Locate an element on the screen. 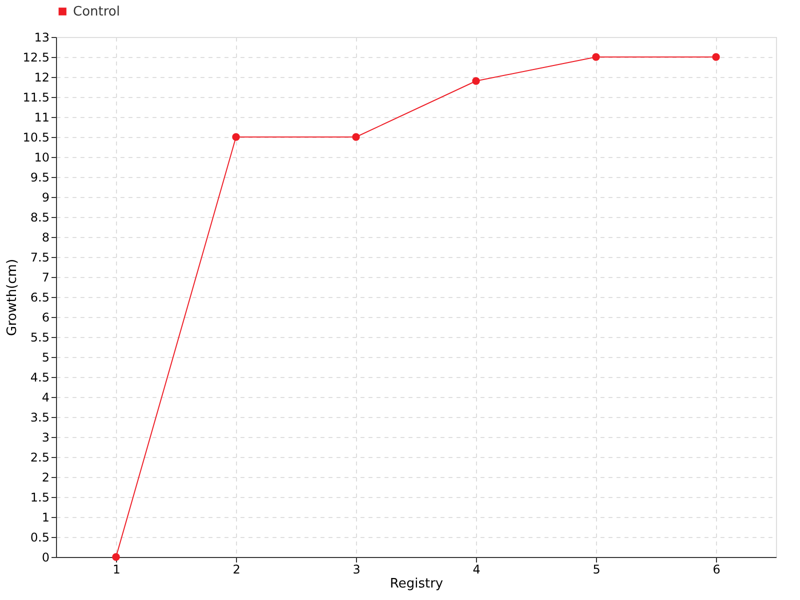 This screenshot has height=600, width=800. y-tick-label: 2 is located at coordinates (46, 477).